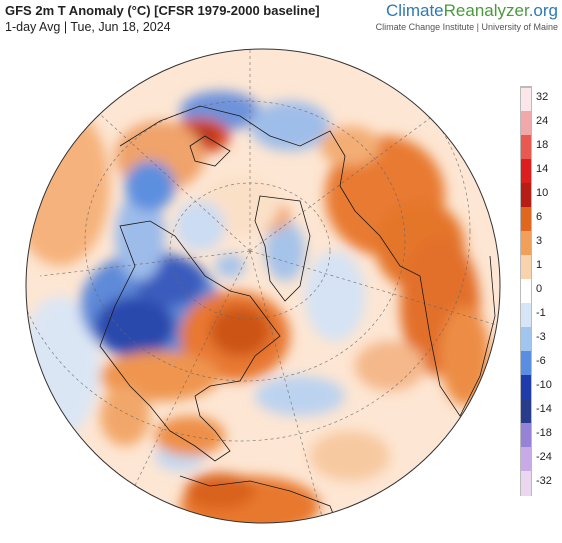 The width and height of the screenshot is (562, 543). What do you see at coordinates (542, 193) in the screenshot?
I see `legend-tick-label: 10` at bounding box center [542, 193].